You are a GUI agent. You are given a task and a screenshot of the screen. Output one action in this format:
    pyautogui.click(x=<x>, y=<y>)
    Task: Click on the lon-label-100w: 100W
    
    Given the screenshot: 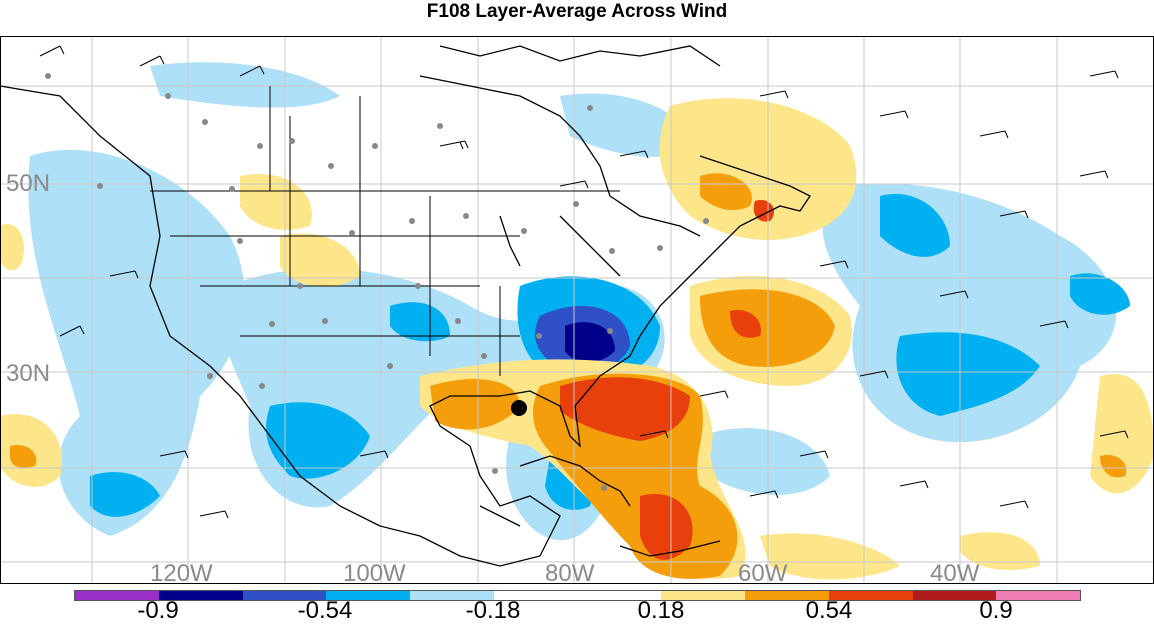 What is the action you would take?
    pyautogui.click(x=374, y=572)
    